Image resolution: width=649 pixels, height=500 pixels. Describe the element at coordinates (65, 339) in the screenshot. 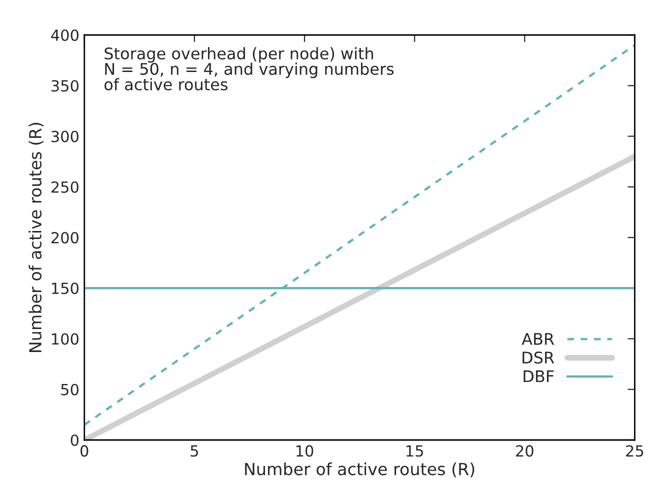

I see `y-tick-label: 100` at that location.